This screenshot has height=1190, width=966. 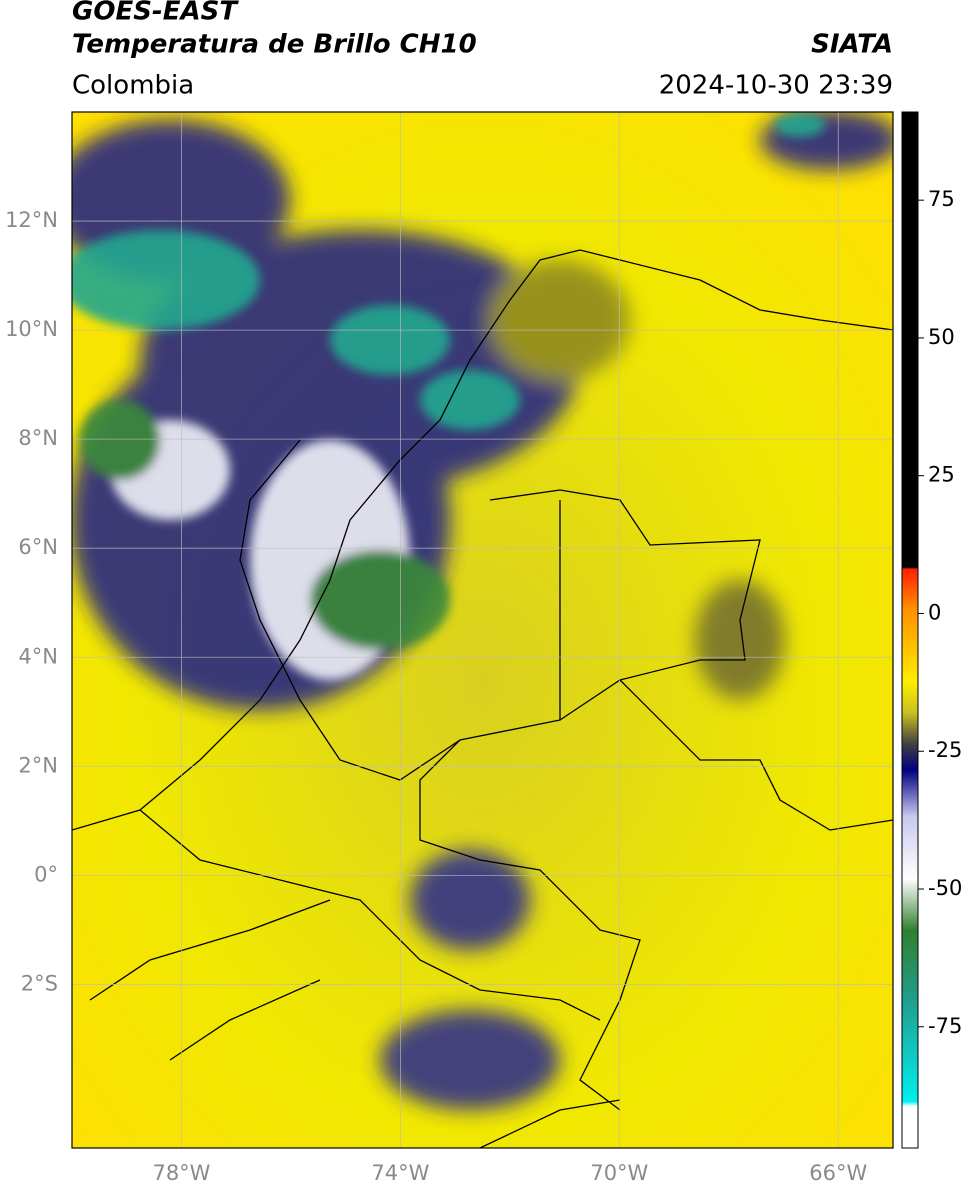 What do you see at coordinates (941, 199) in the screenshot?
I see `colorbar-tick-label: 75` at bounding box center [941, 199].